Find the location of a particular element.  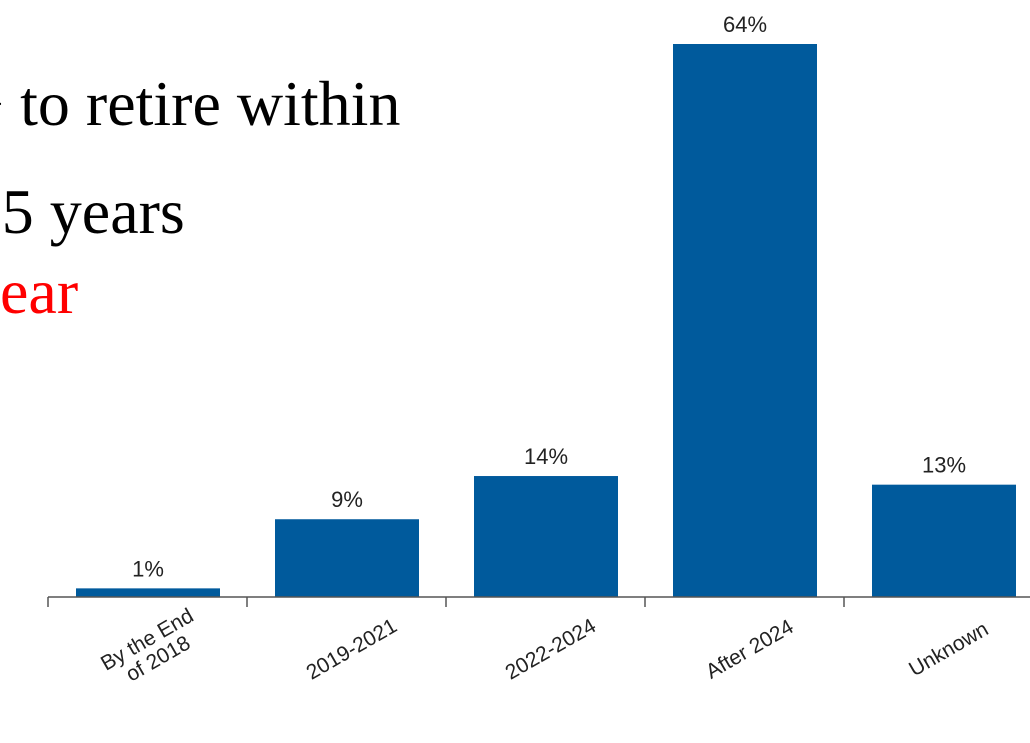

x-tick-label-4: After 2024 is located at coordinates (750, 649).